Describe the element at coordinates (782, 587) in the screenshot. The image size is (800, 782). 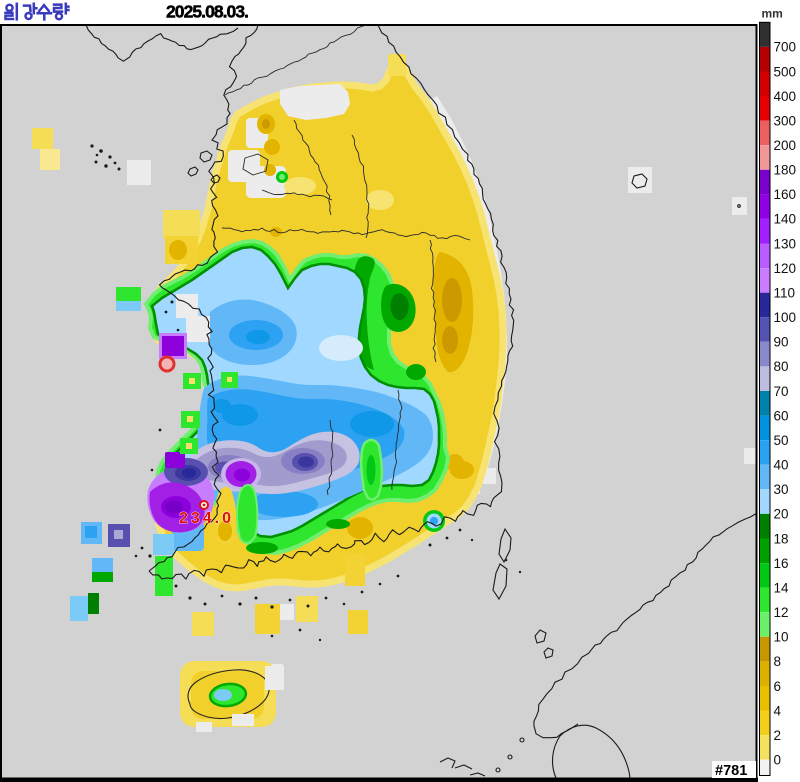
I see `svg-text: 14` at that location.